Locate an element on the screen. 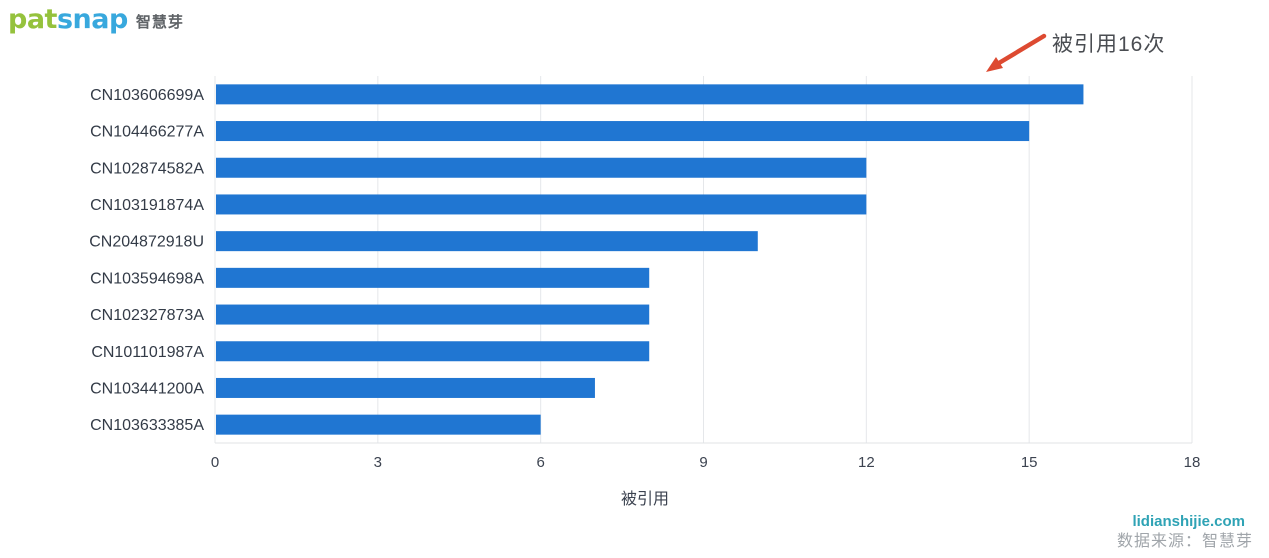 This screenshot has width=1269, height=558. y-category-label: CN101101987A is located at coordinates (147, 352).